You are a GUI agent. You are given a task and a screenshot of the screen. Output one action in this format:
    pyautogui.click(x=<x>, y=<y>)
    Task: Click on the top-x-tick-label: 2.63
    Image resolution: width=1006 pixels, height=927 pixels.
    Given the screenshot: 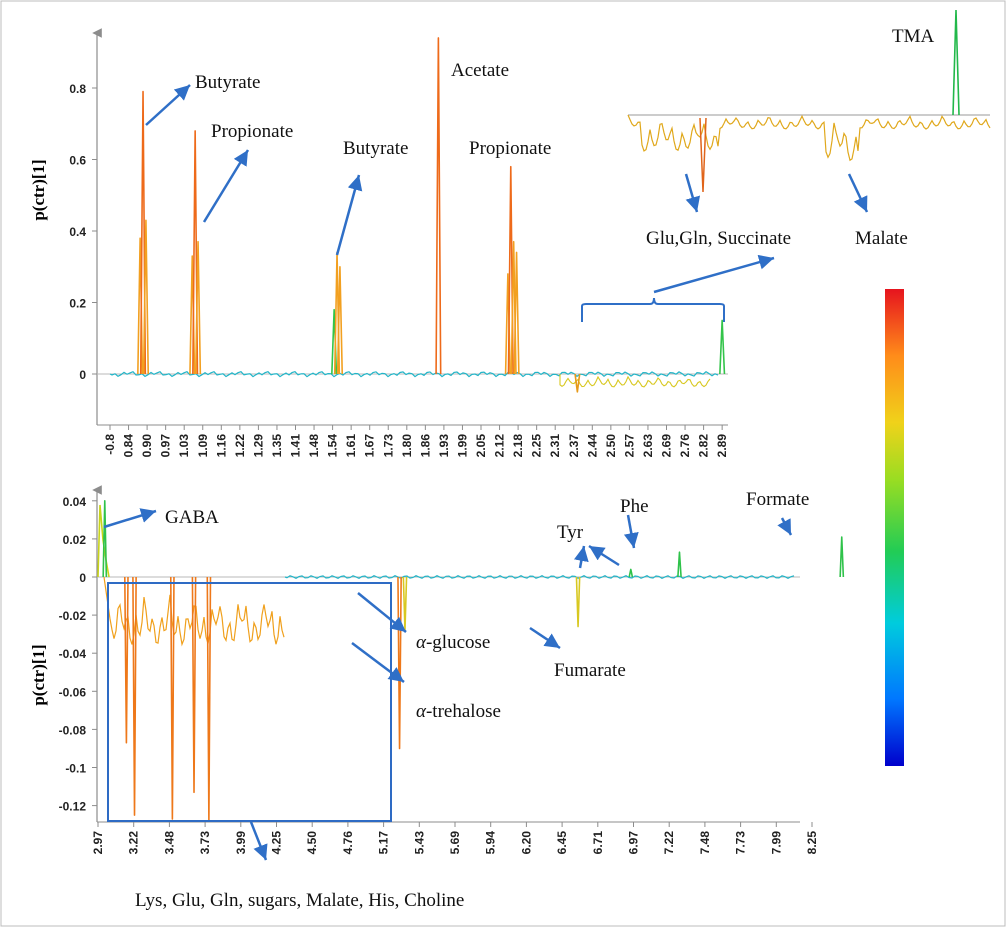 What is the action you would take?
    pyautogui.click(x=648, y=446)
    